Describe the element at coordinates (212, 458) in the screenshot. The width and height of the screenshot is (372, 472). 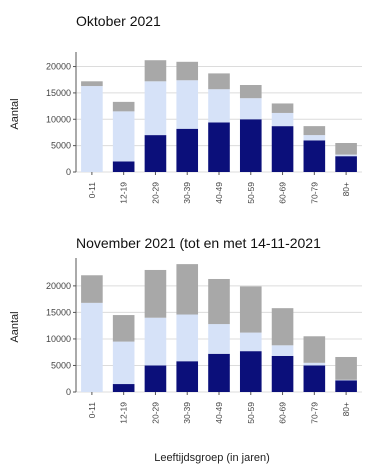
I see `x-axis-title: Leeftijdsgroep (in jaren)` at that location.